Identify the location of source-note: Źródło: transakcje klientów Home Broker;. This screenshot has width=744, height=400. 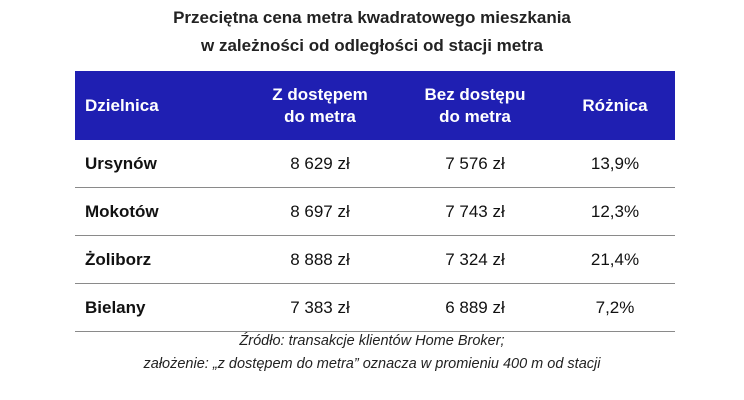
(372, 341).